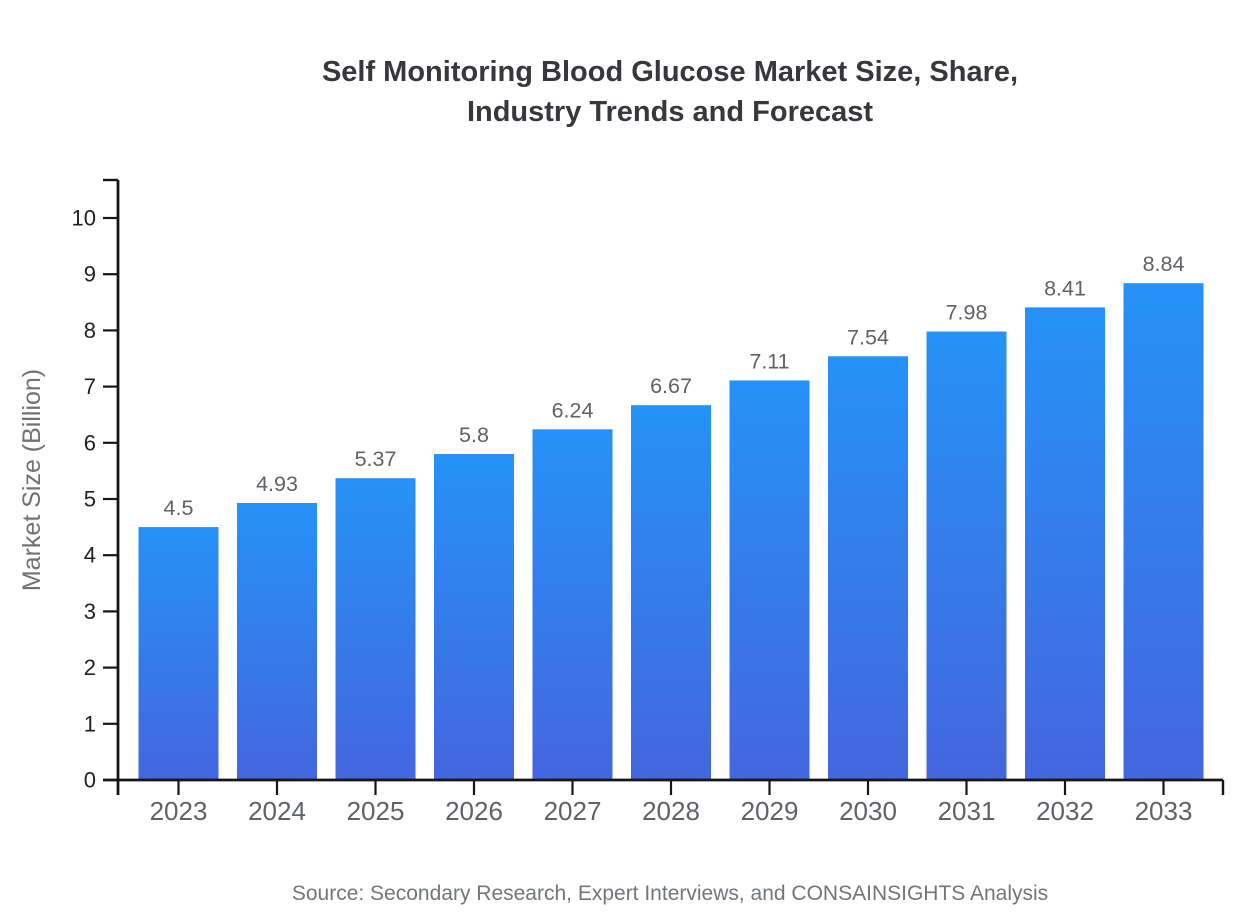 The image size is (1260, 920). I want to click on bar-value-label: 7.11, so click(769, 361).